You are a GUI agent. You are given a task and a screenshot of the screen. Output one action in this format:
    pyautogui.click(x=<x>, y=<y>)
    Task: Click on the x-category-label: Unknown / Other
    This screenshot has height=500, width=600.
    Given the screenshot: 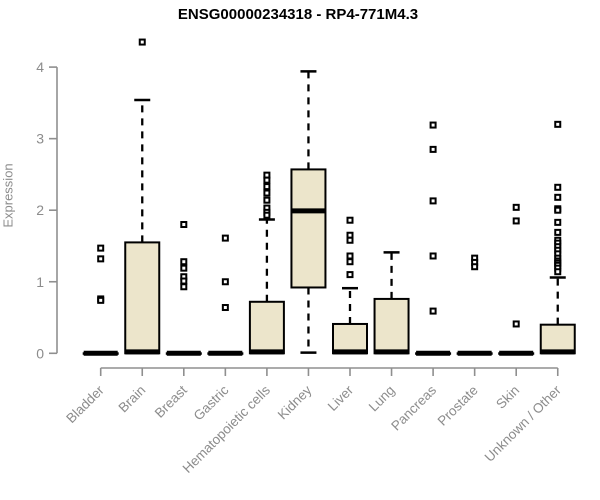 What is the action you would take?
    pyautogui.click(x=523, y=423)
    